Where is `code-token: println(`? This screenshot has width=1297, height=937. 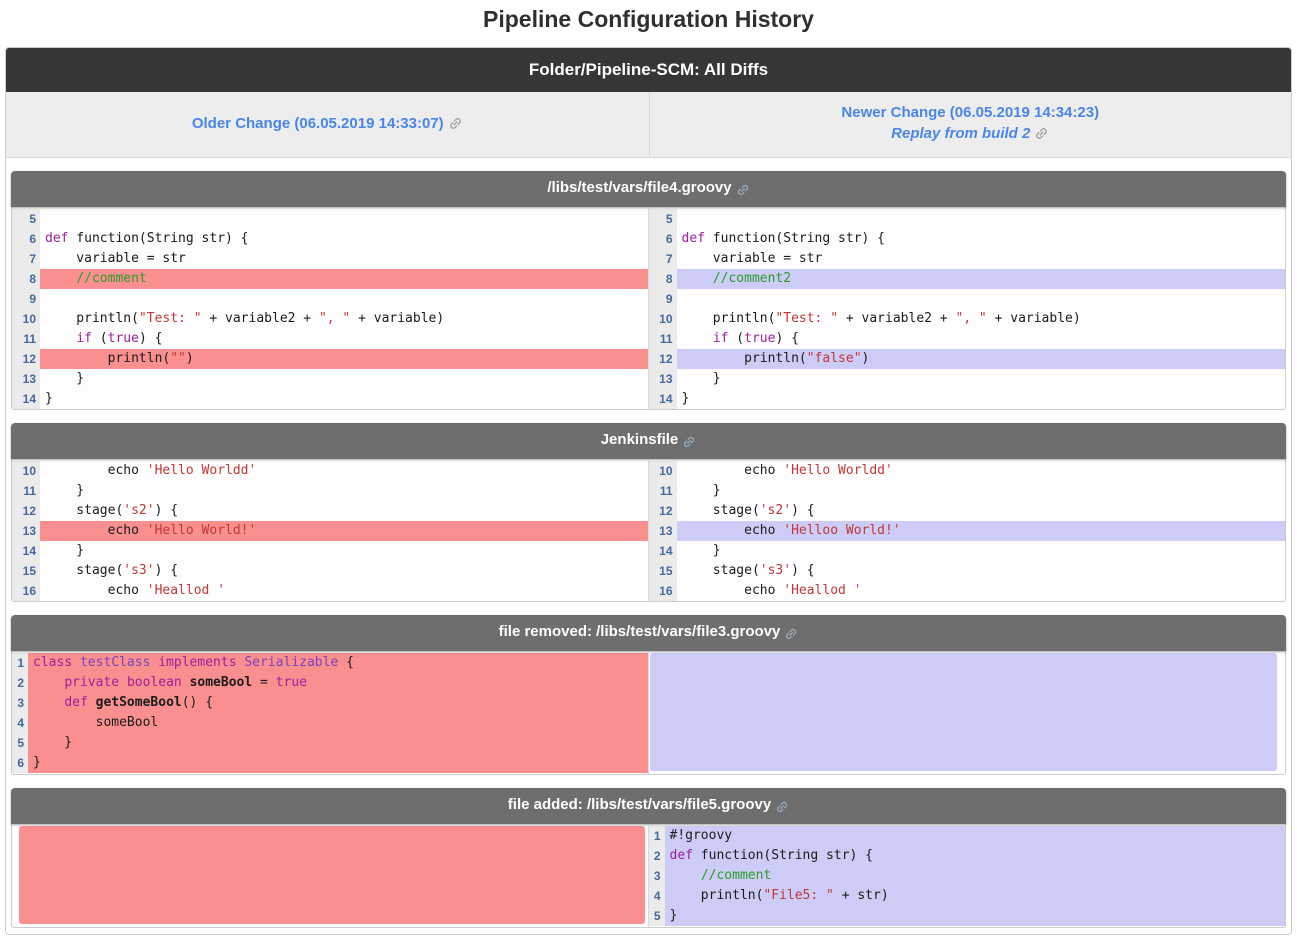 code-token: println( is located at coordinates (92, 318).